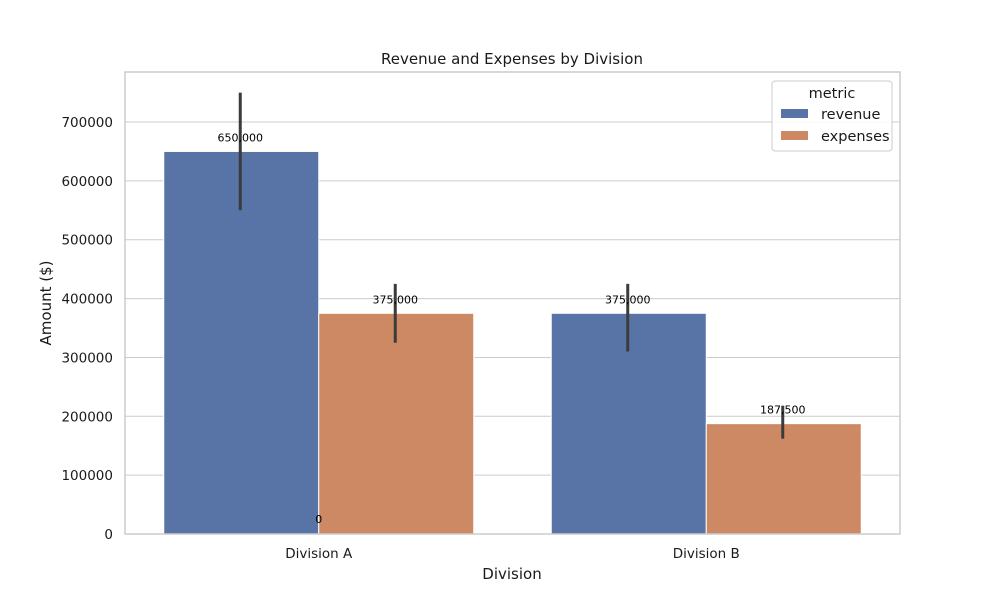 The height and width of the screenshot is (600, 1000). What do you see at coordinates (512, 59) in the screenshot?
I see `chart-title: Revenue and Expenses by Division` at bounding box center [512, 59].